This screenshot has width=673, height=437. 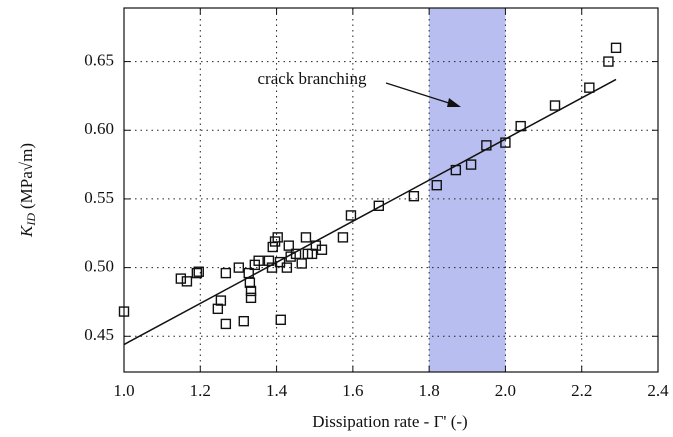 I want to click on y-label-subscript: ID, so click(x=31, y=220).